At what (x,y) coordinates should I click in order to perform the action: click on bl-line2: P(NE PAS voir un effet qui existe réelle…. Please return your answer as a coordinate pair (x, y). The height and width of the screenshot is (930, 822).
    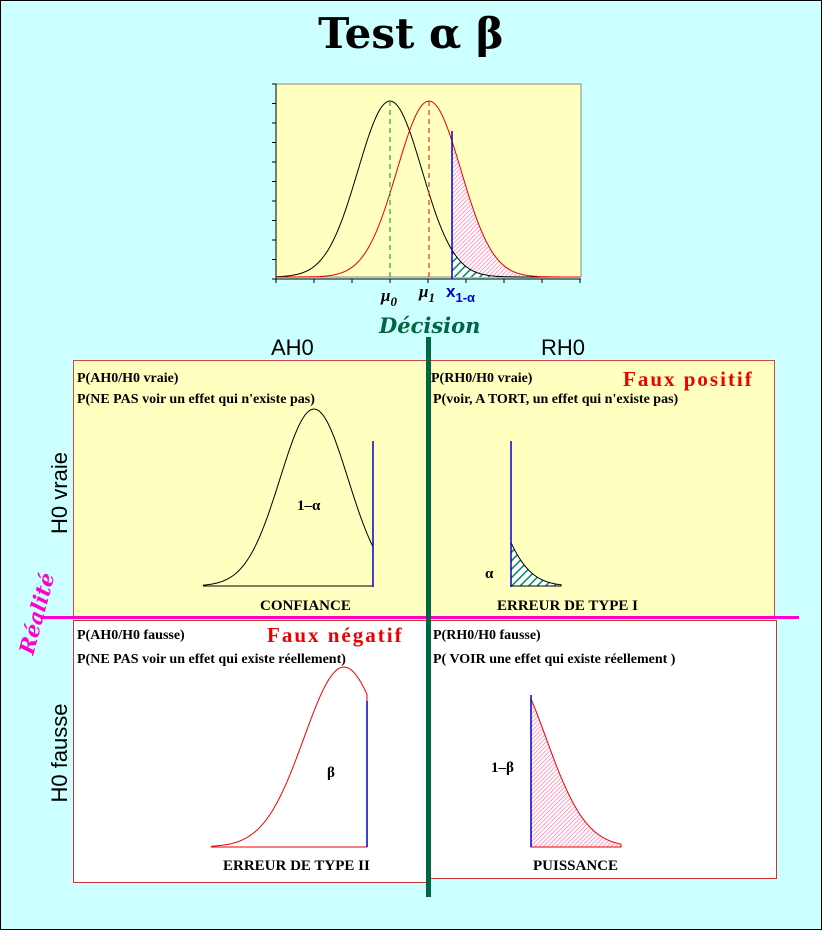
    Looking at the image, I should click on (211, 659).